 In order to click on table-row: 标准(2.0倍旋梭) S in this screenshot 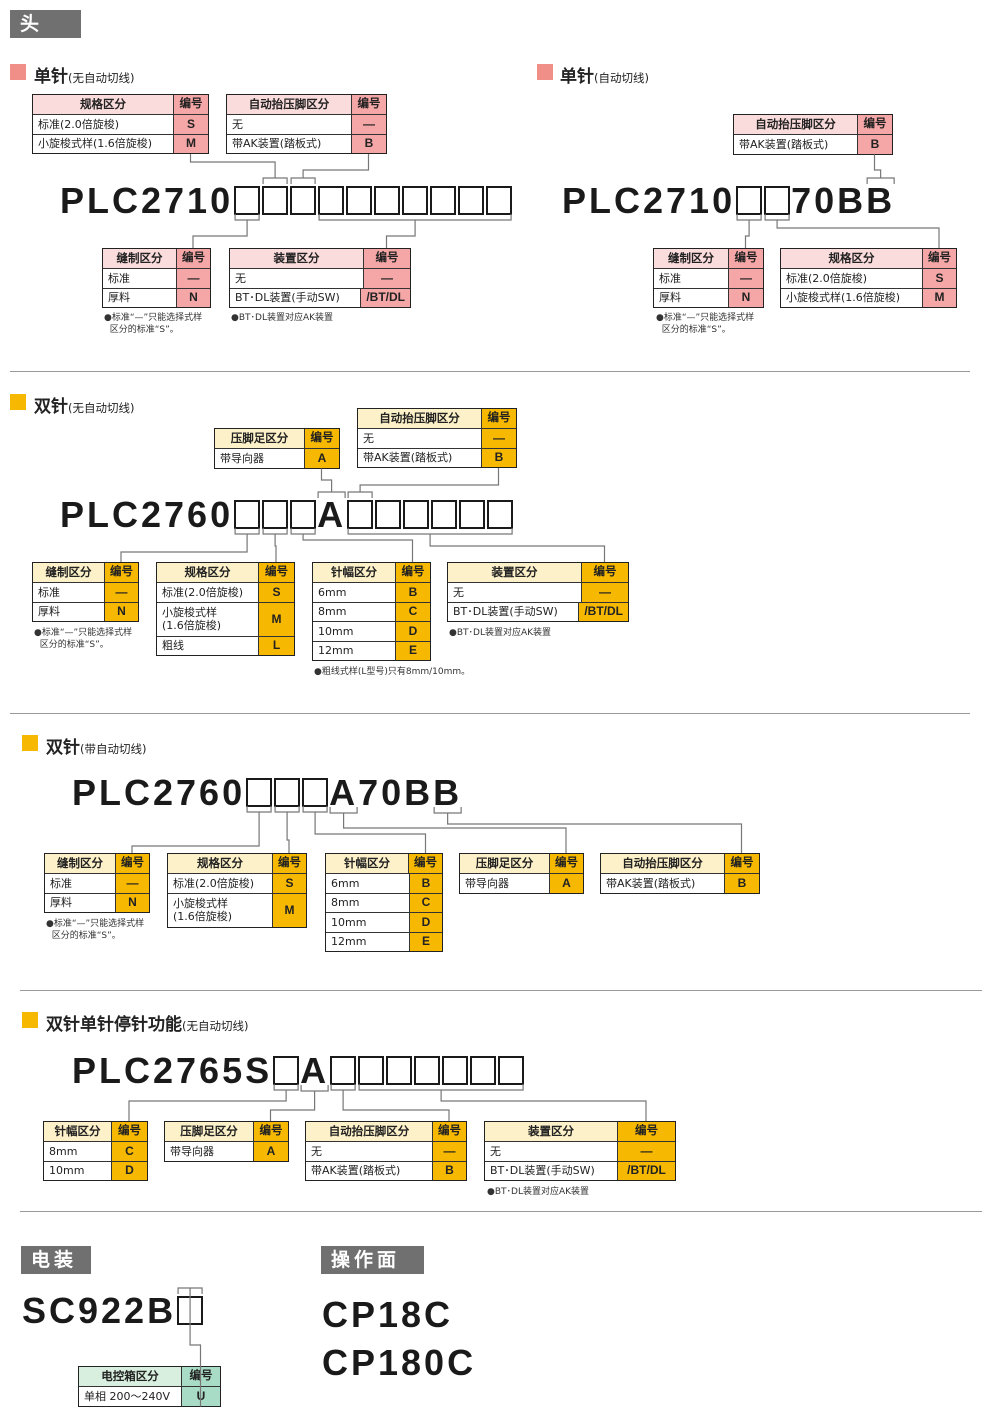, I will do `click(868, 278)`.